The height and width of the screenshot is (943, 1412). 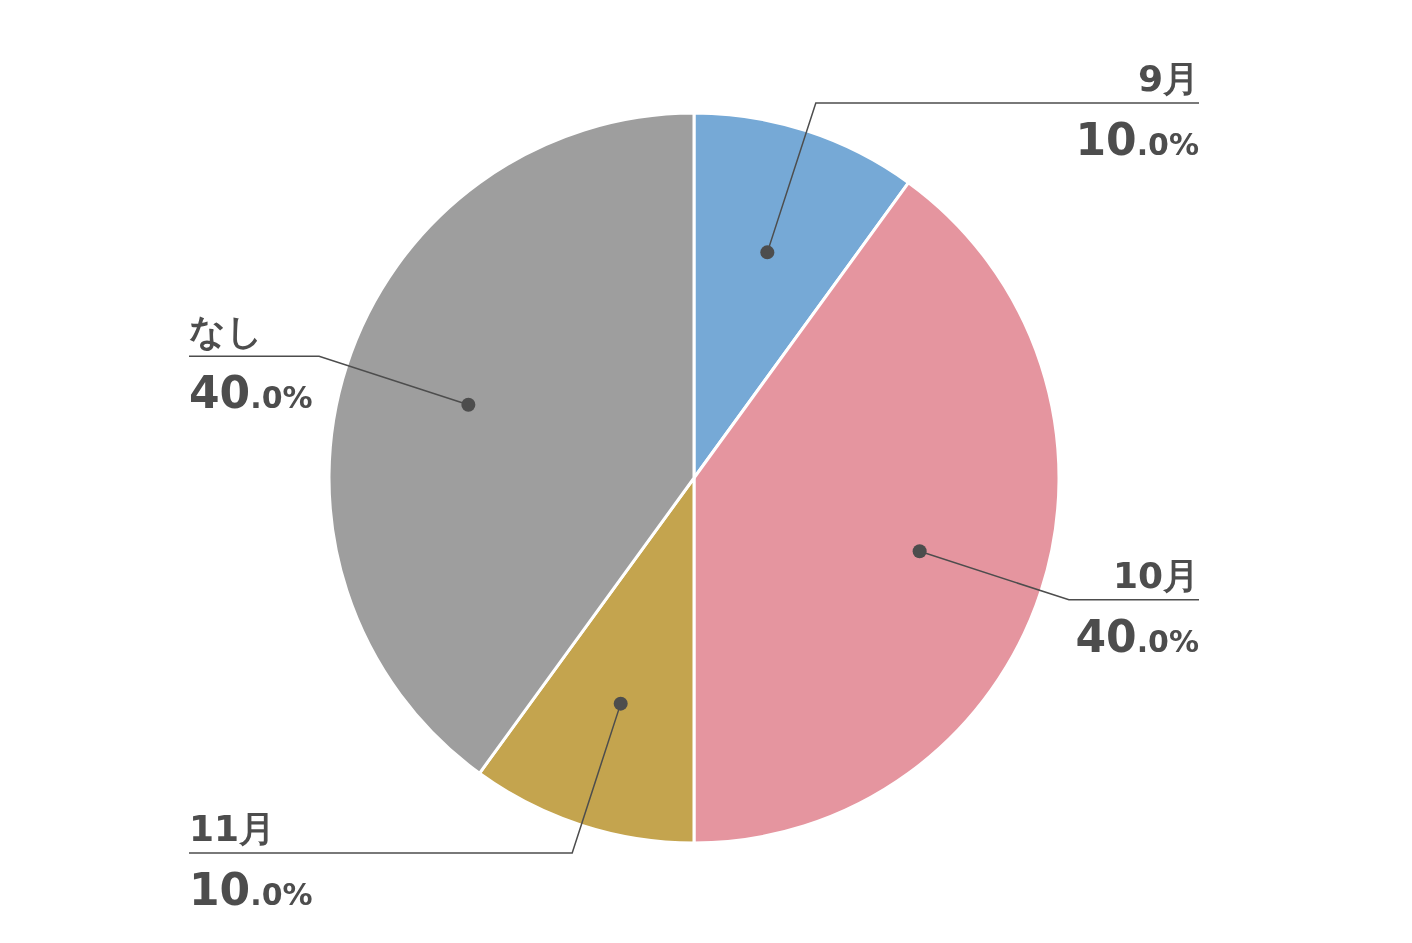 What do you see at coordinates (1168, 79) in the screenshot?
I see `slice-label: 9月` at bounding box center [1168, 79].